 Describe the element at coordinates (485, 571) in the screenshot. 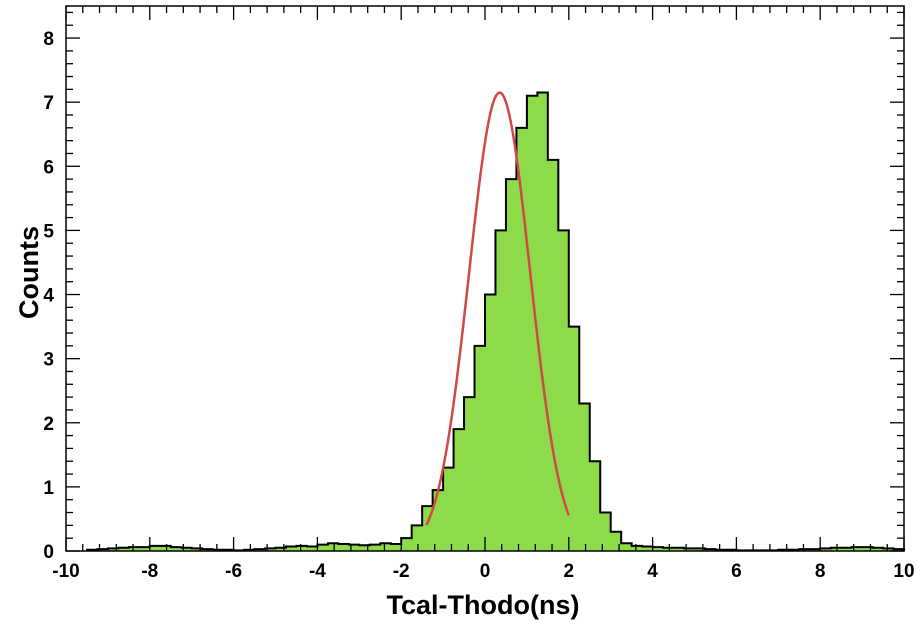

I see `x-tick-label: 0` at that location.